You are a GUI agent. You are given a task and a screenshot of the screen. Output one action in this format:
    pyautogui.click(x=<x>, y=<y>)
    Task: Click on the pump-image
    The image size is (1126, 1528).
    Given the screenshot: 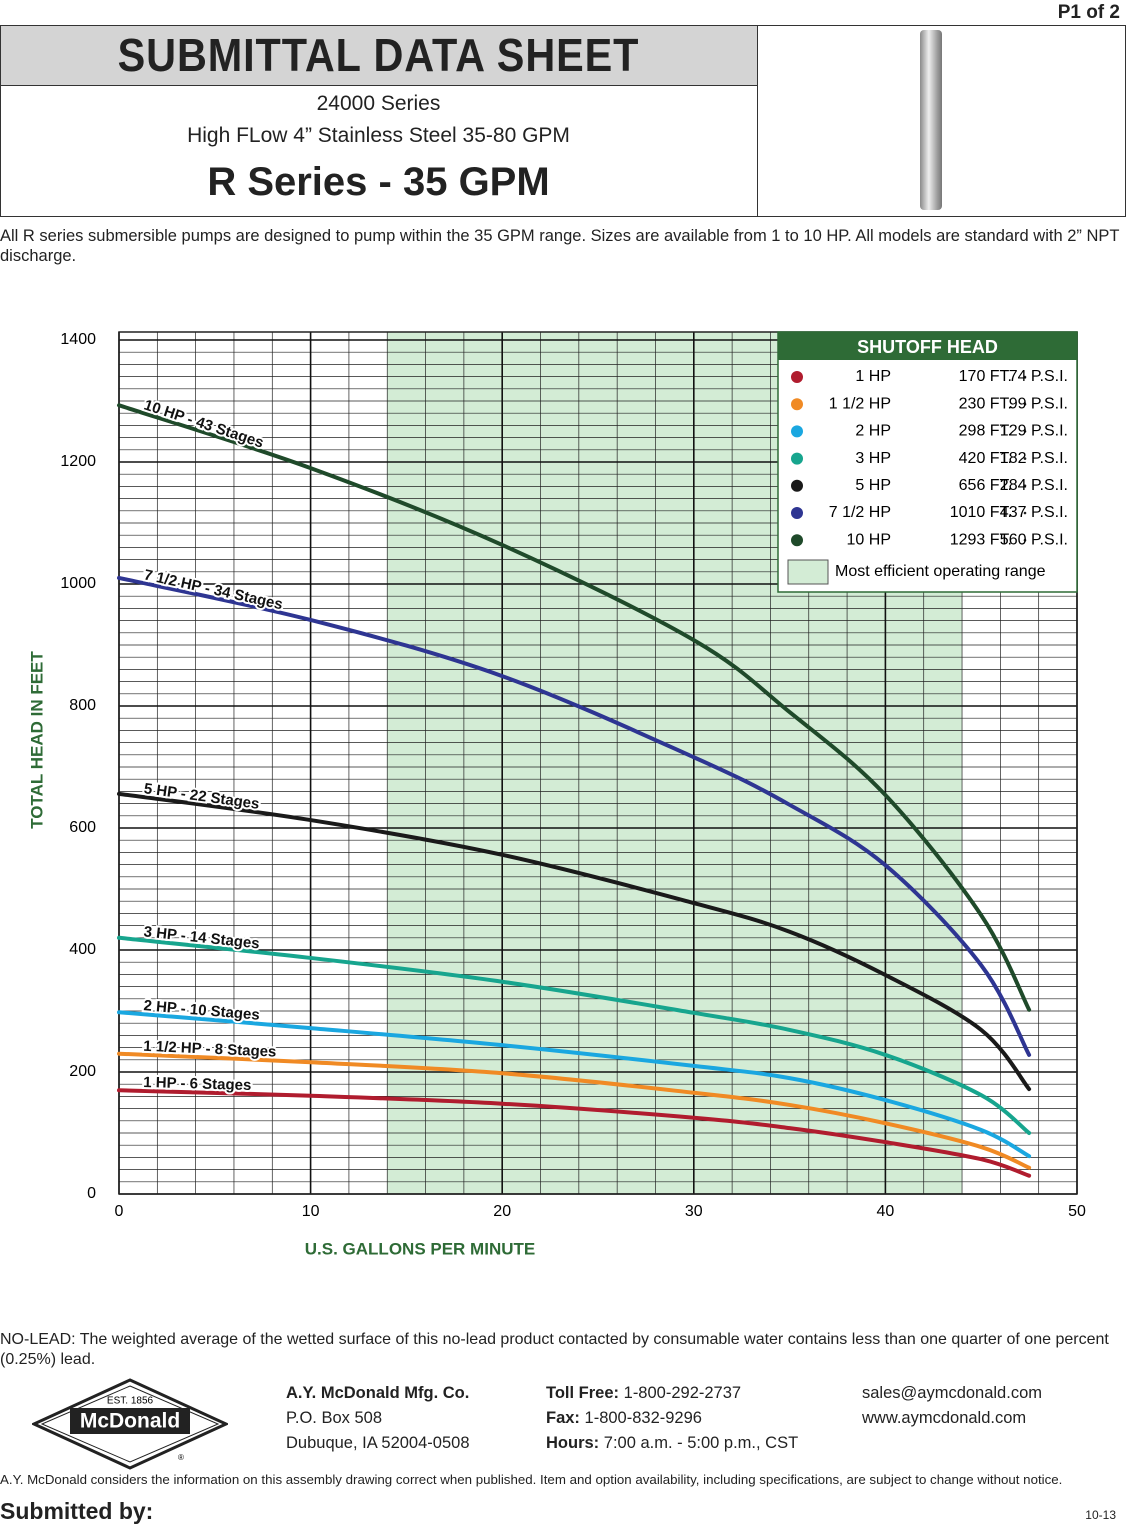 What is the action you would take?
    pyautogui.click(x=931, y=120)
    